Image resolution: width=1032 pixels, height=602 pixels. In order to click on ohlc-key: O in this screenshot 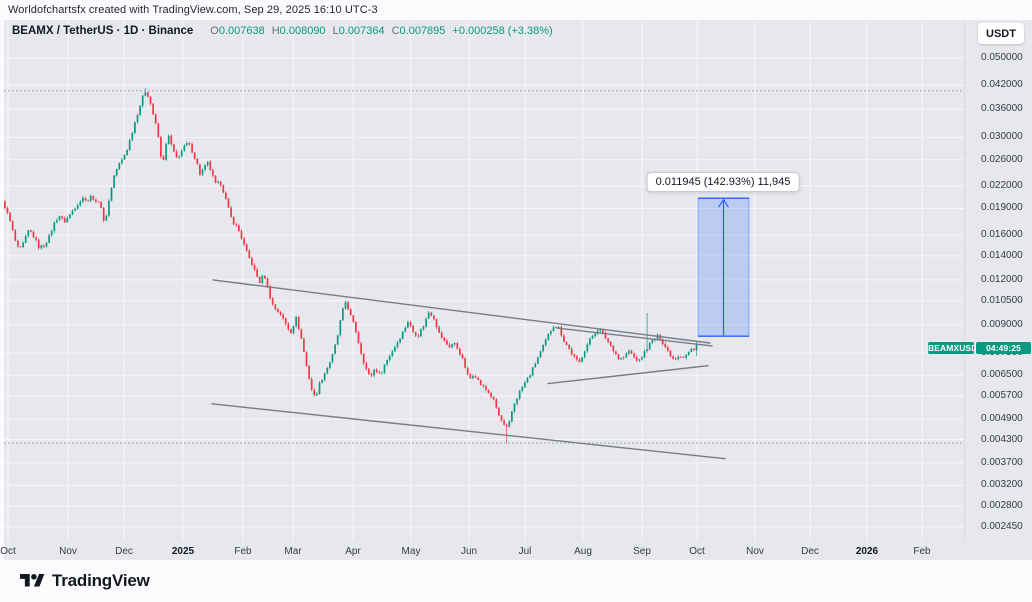, I will do `click(214, 31)`.